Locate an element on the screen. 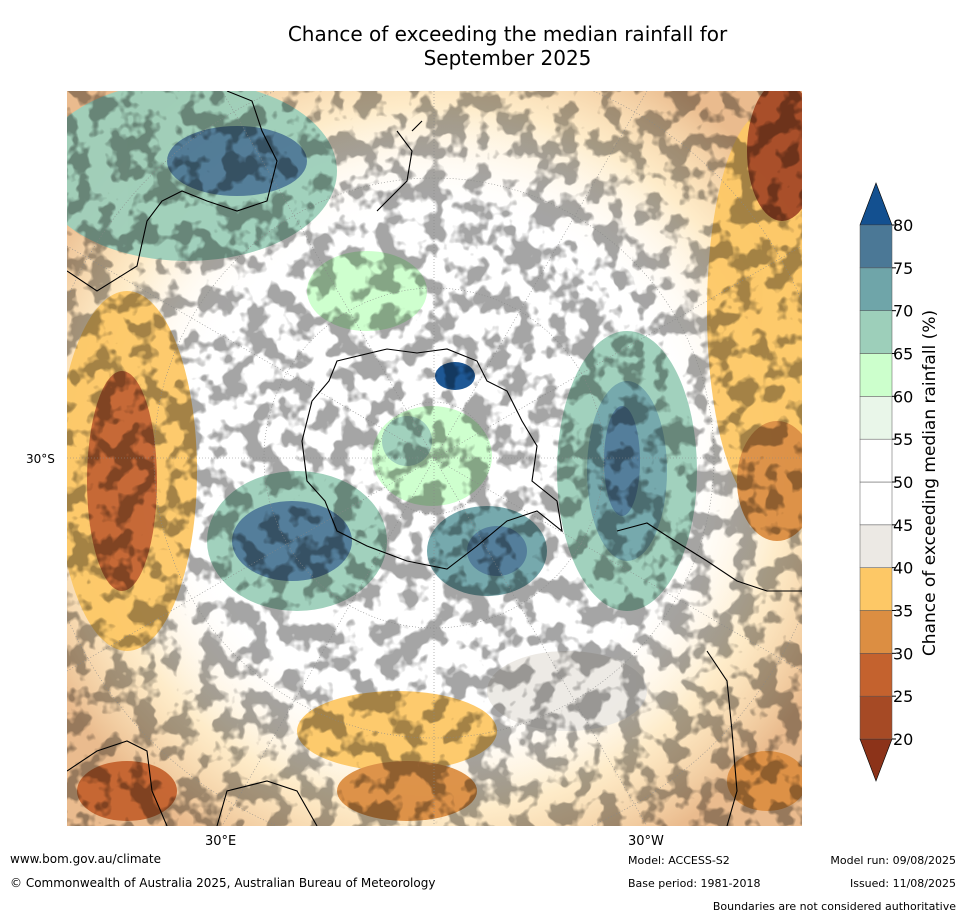 This screenshot has width=965, height=919. model-text: Model: ACCESS-S2 is located at coordinates (679, 860).